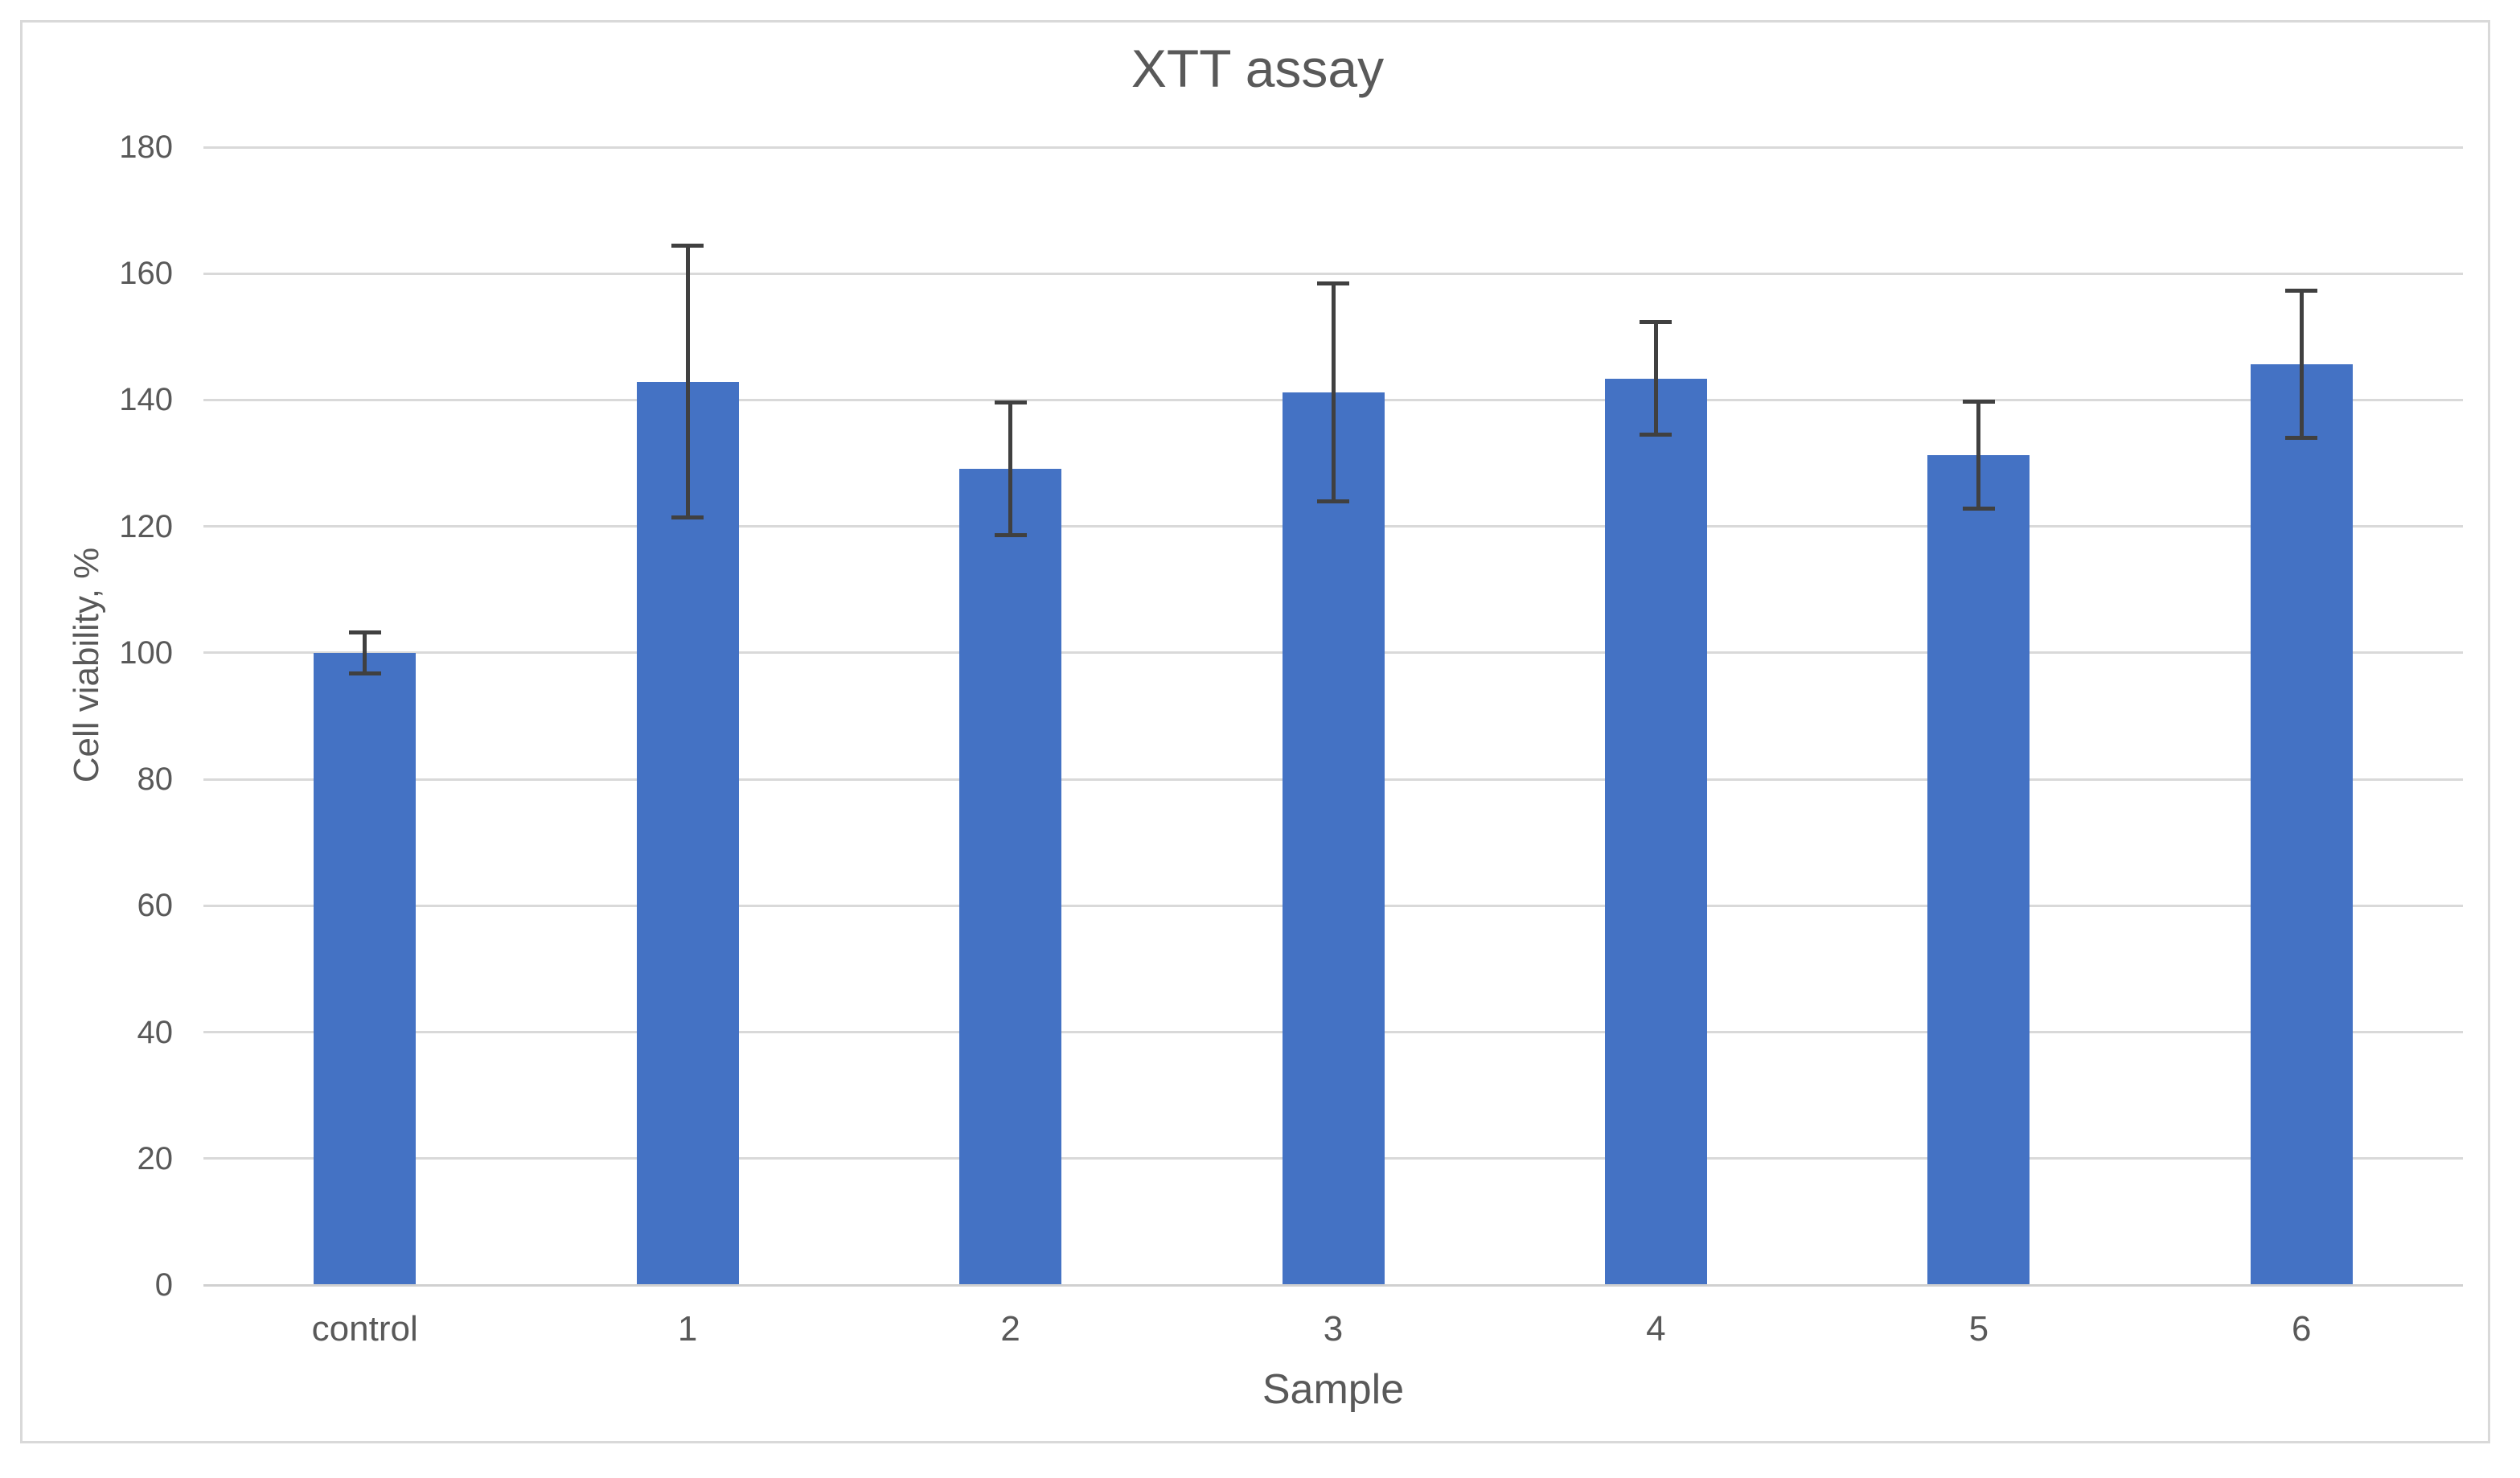 The width and height of the screenshot is (2520, 1478). Describe the element at coordinates (1258, 68) in the screenshot. I see `chart-title: XTT assay` at that location.